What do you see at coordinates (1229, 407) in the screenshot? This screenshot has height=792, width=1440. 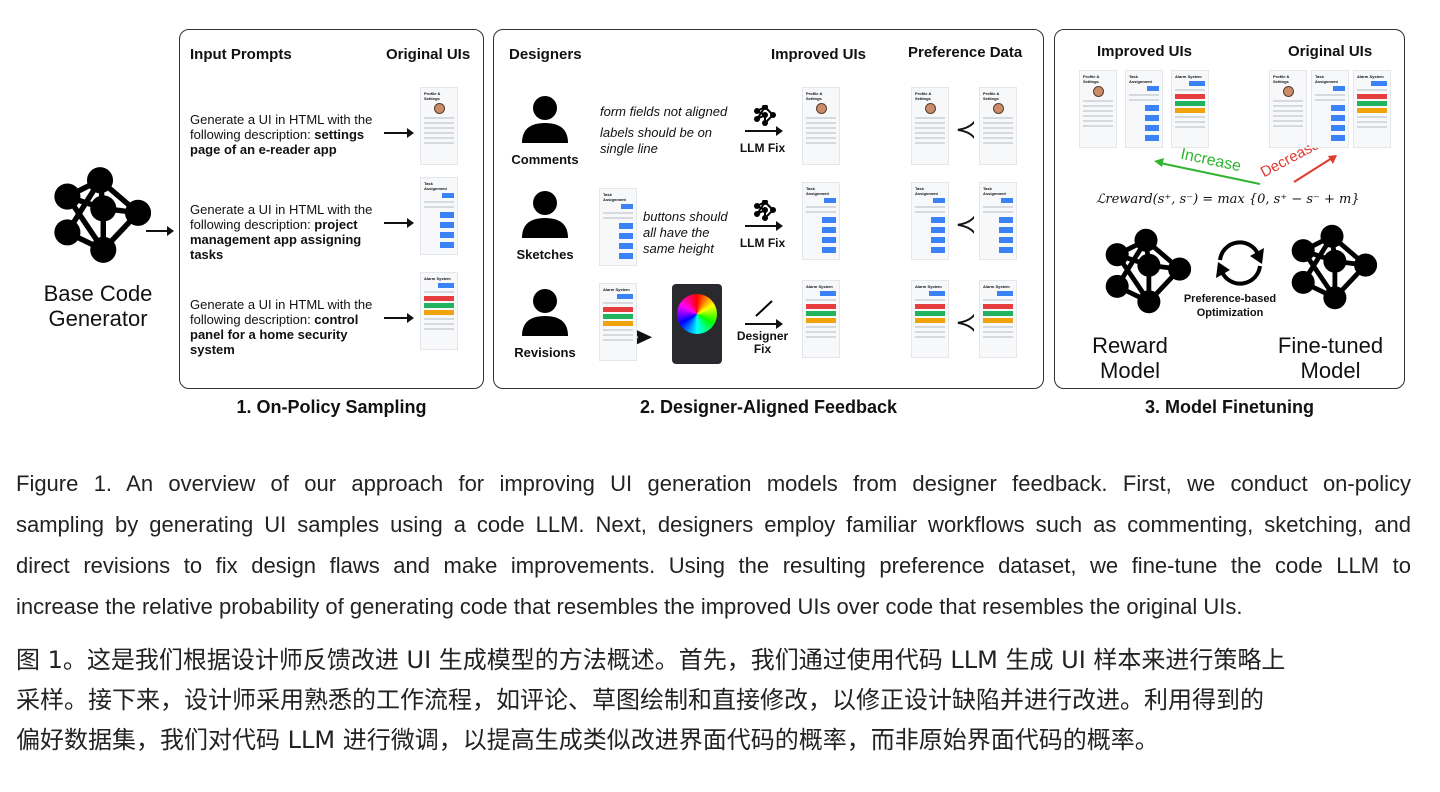 I see `panel3-caption: 3. Model Finetuning` at bounding box center [1229, 407].